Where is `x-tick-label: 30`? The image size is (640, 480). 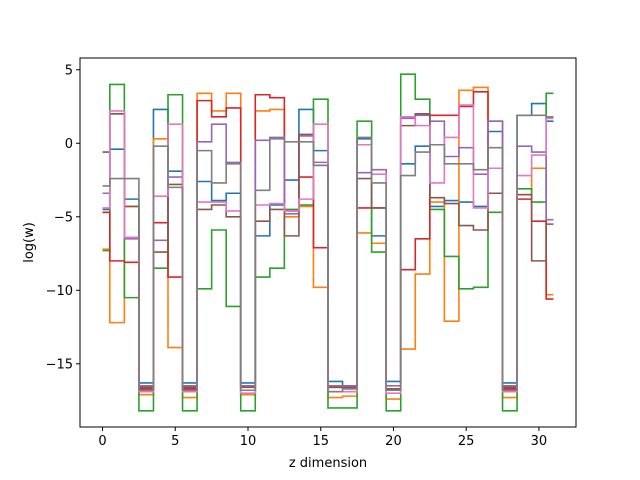 x-tick-label: 30 is located at coordinates (539, 441).